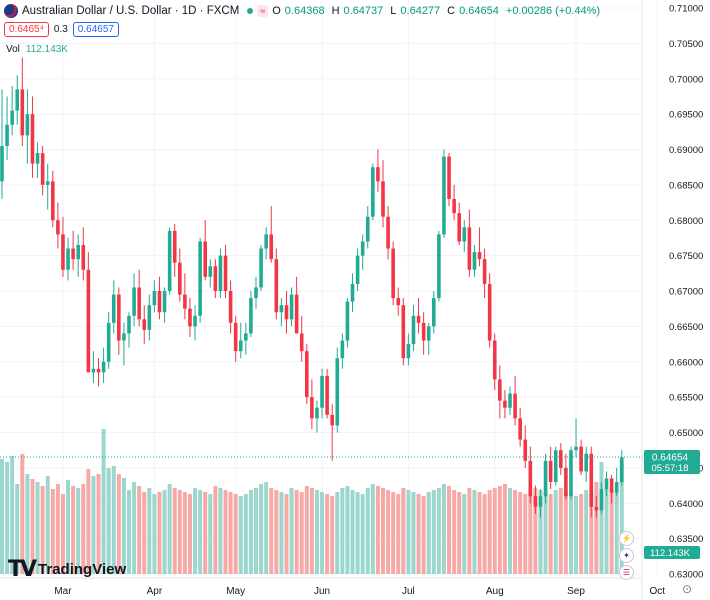  I want to click on us-flag-icon: ☰, so click(626, 572).